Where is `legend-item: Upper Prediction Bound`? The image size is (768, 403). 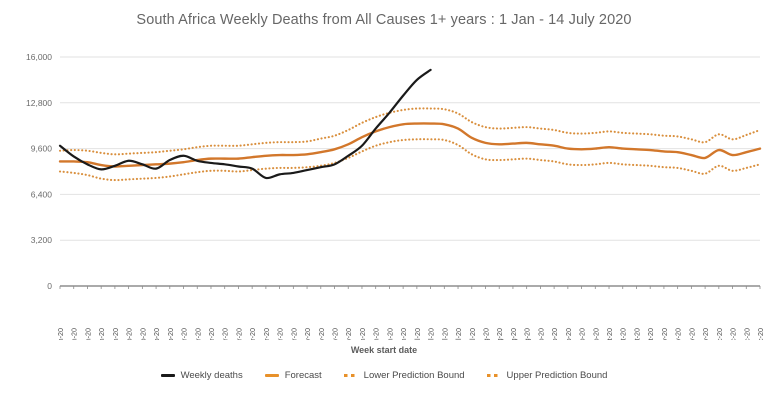 legend-item: Upper Prediction Bound is located at coordinates (547, 375).